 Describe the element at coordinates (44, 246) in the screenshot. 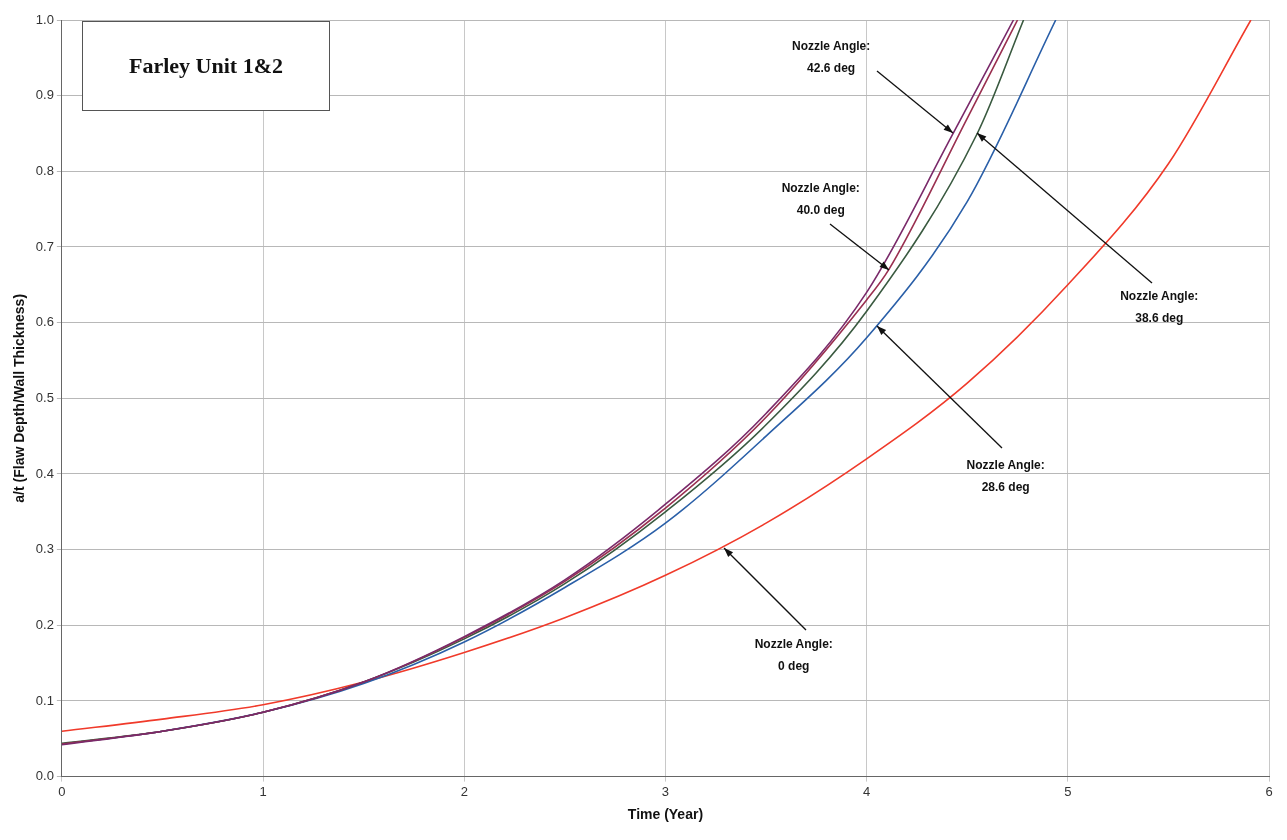

I see `y-tick-label: 0.7` at that location.